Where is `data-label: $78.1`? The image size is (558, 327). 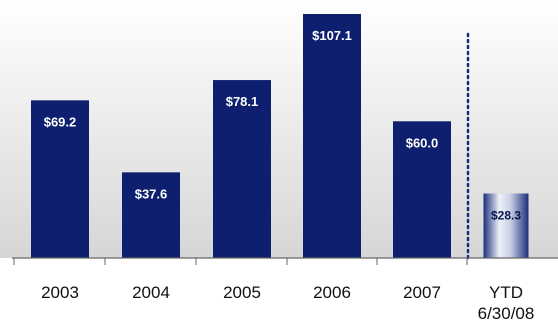 data-label: $78.1 is located at coordinates (242, 101).